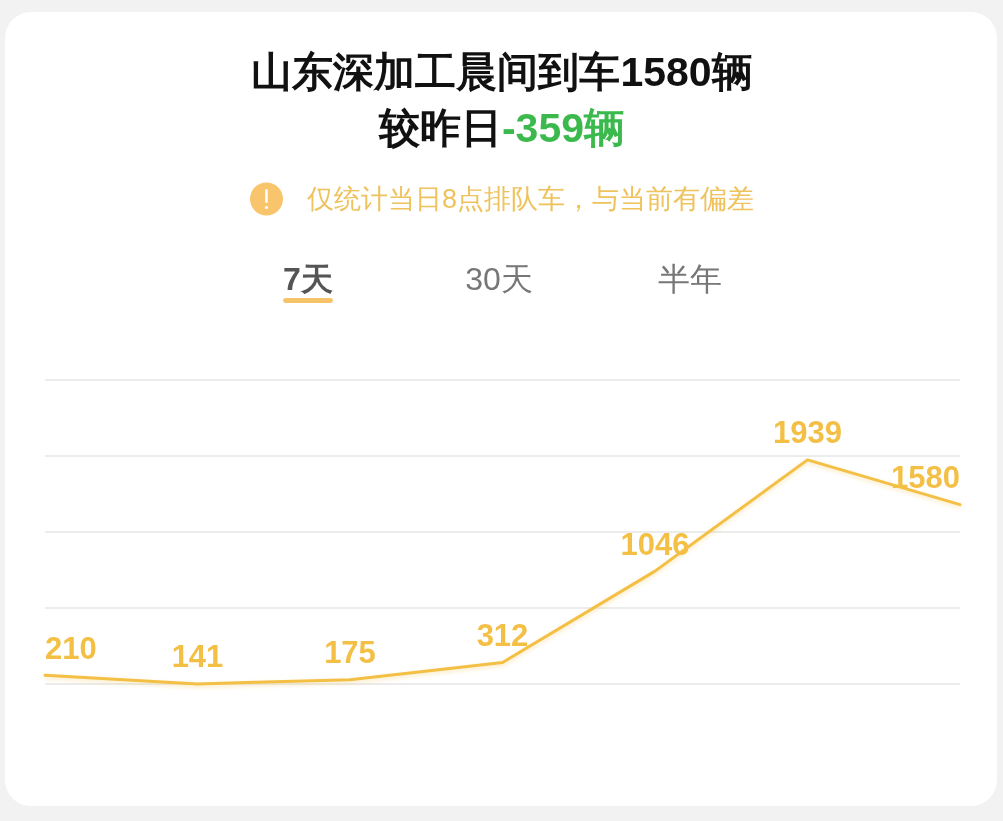 Image resolution: width=1003 pixels, height=821 pixels. What do you see at coordinates (502, 72) in the screenshot?
I see `title: 山东深加工晨间到车1580辆` at bounding box center [502, 72].